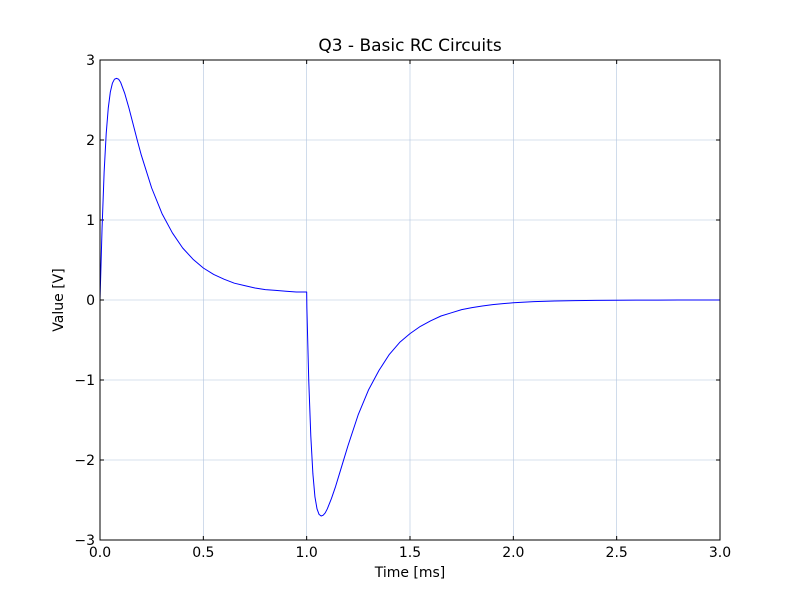  What do you see at coordinates (513, 553) in the screenshot?
I see `x-tick-label: 2.0` at bounding box center [513, 553].